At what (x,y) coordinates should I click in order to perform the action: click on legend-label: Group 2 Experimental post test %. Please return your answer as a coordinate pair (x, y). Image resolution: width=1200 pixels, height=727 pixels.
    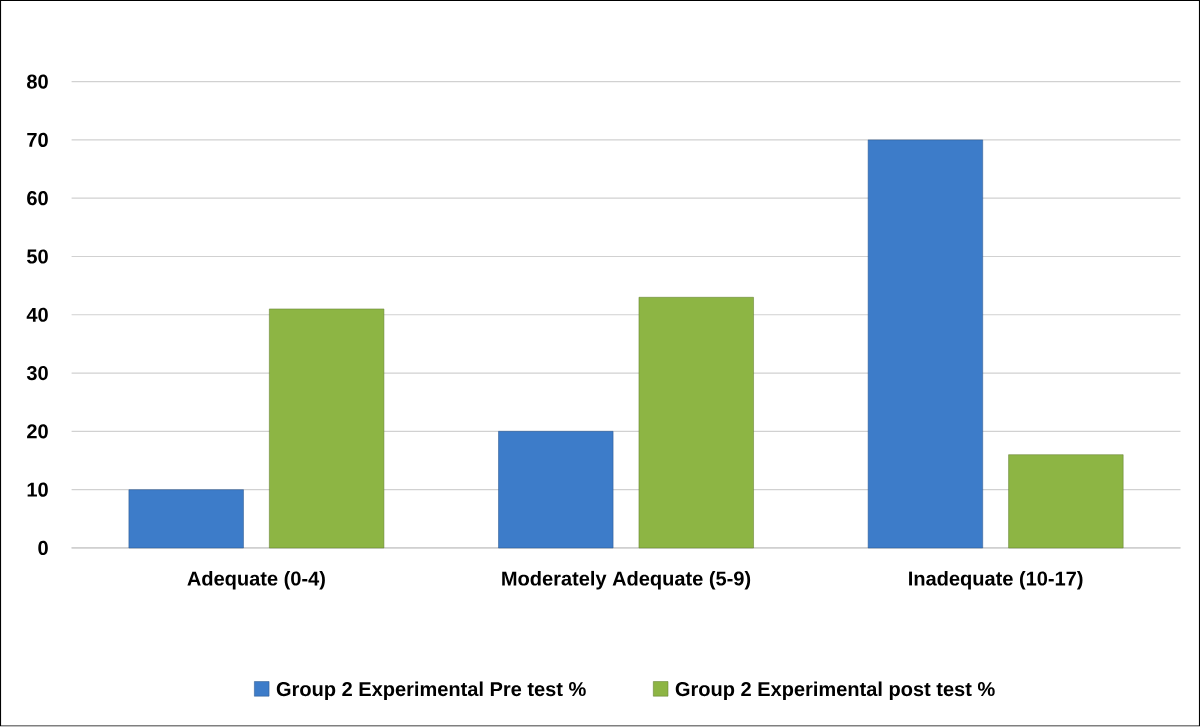
    Looking at the image, I should click on (835, 691).